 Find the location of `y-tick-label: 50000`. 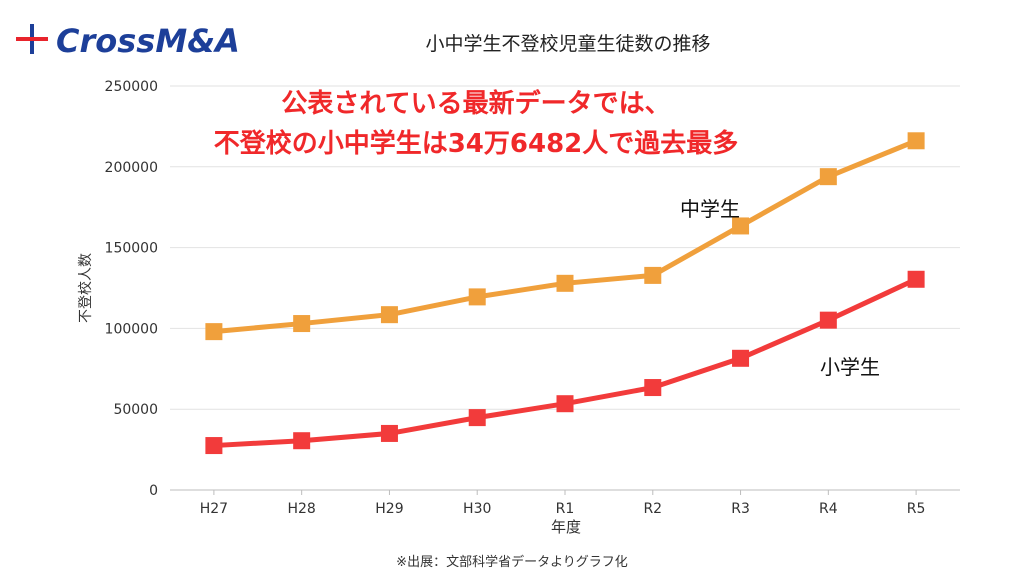

y-tick-label: 50000 is located at coordinates (135, 410).